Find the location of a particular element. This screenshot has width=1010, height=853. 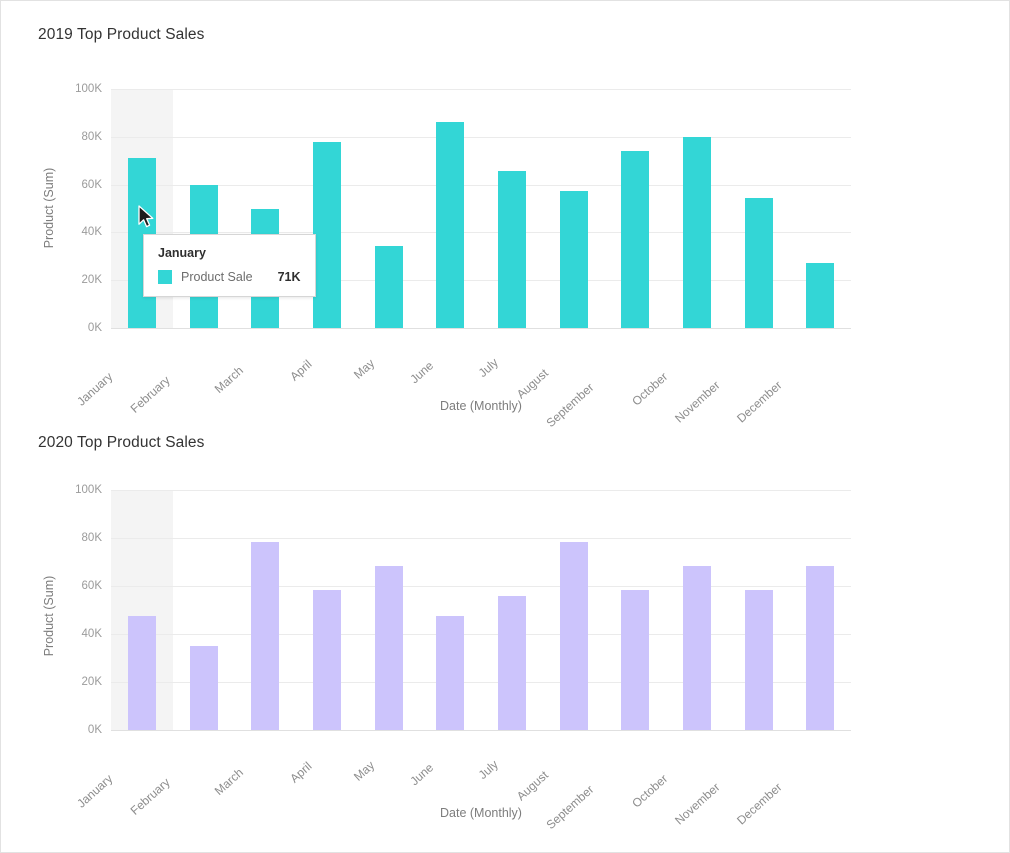

y-axis-title-2020: Product (Sum) is located at coordinates (49, 616).